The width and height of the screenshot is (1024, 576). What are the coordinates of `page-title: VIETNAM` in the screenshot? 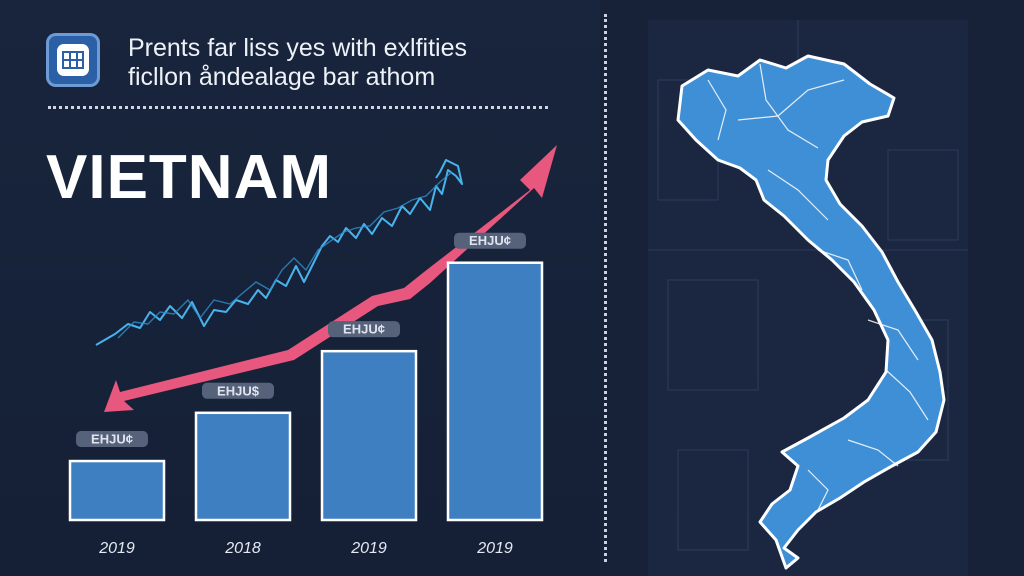 It's located at (189, 177).